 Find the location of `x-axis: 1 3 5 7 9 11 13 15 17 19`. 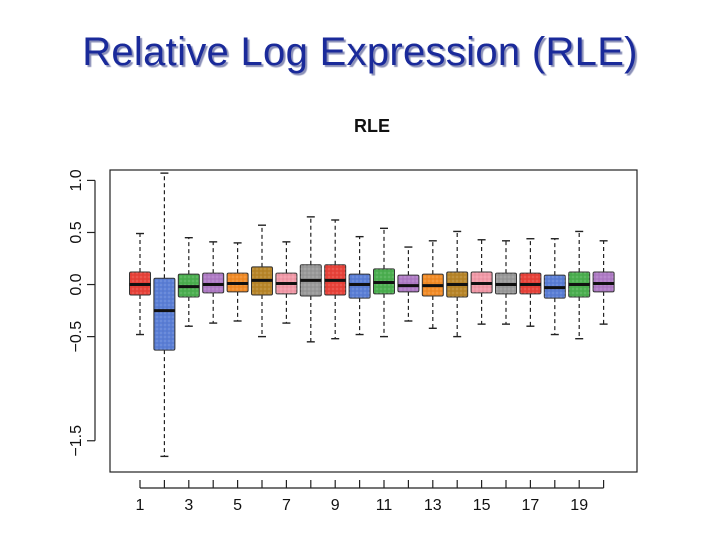

x-axis: 1 3 5 7 9 11 13 15 17 19 is located at coordinates (370, 497).